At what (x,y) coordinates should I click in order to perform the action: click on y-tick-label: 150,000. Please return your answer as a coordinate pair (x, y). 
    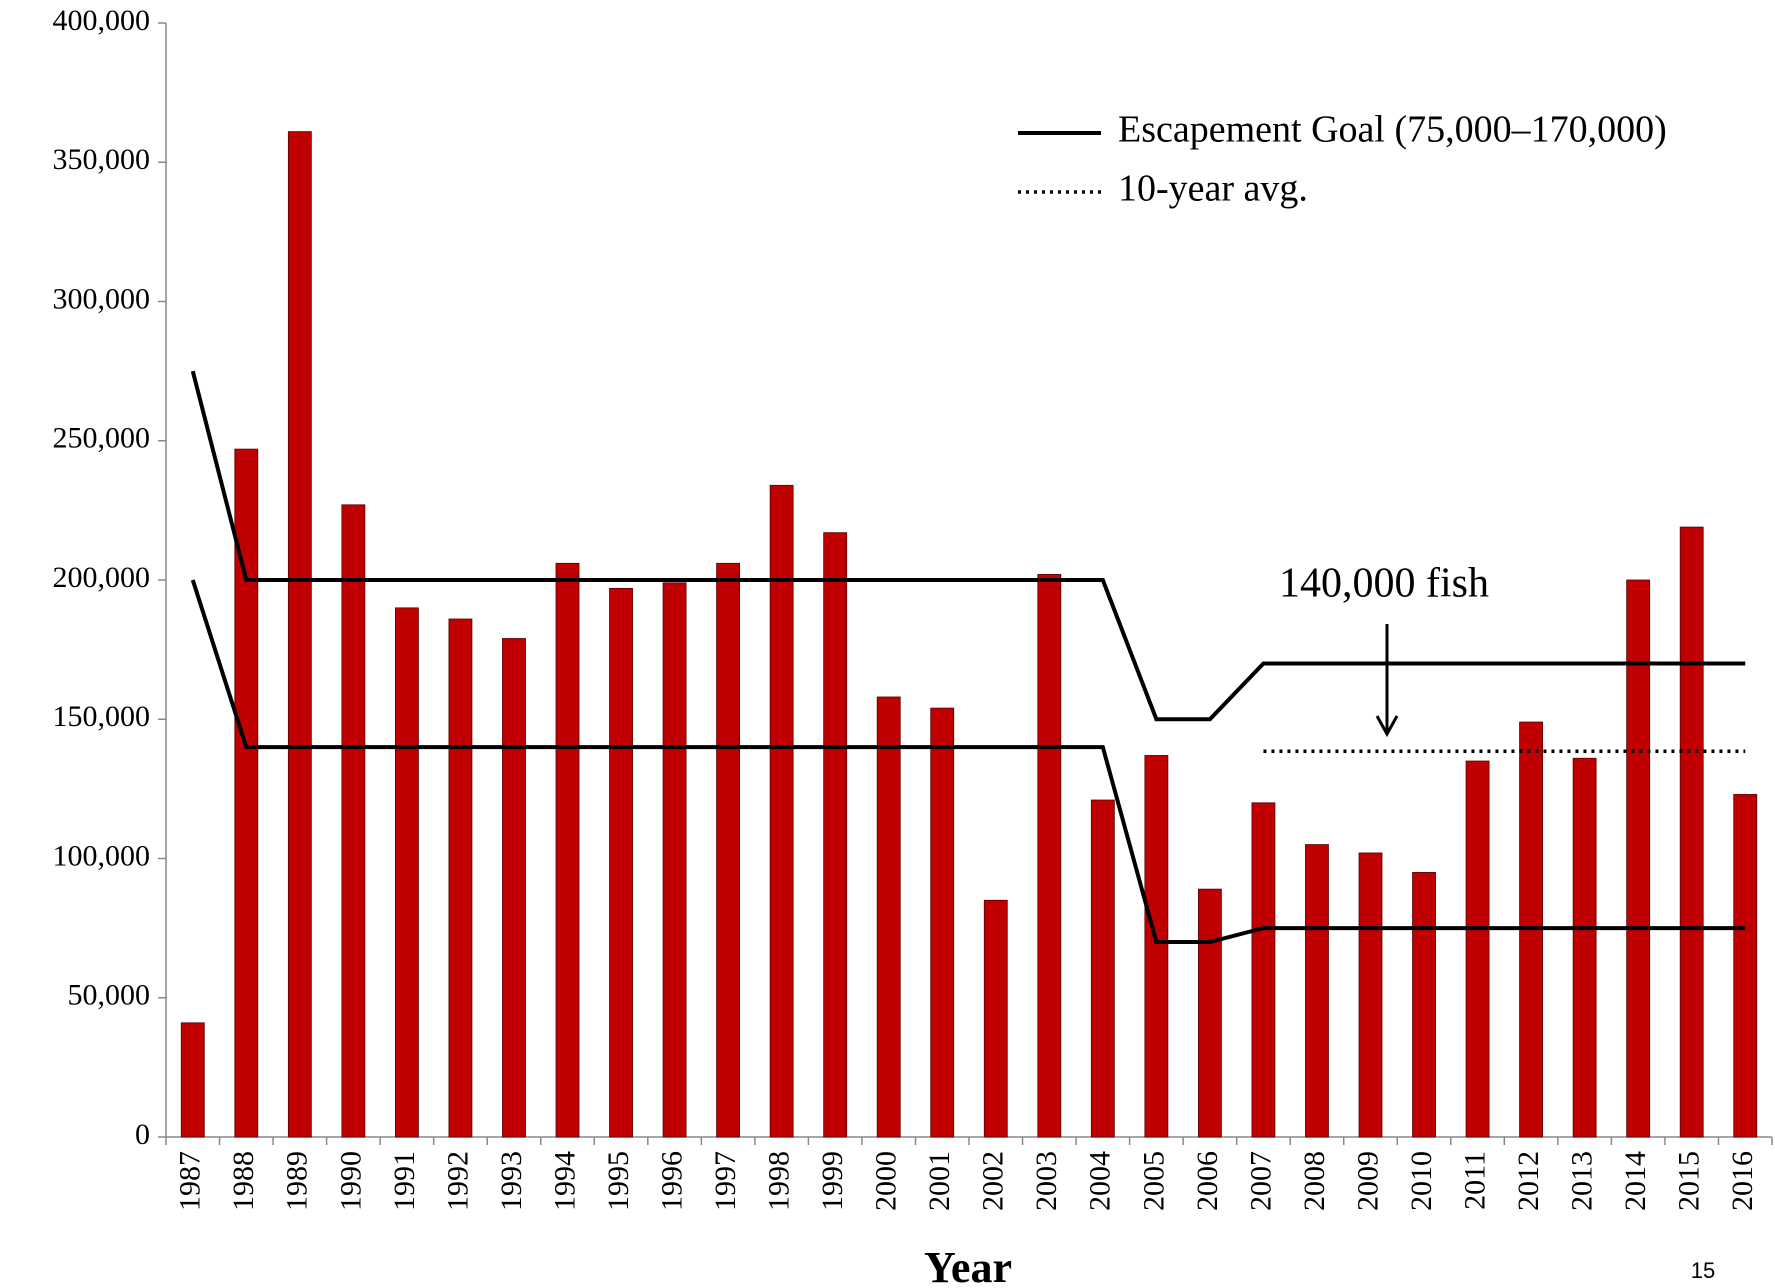
    Looking at the image, I should click on (102, 716).